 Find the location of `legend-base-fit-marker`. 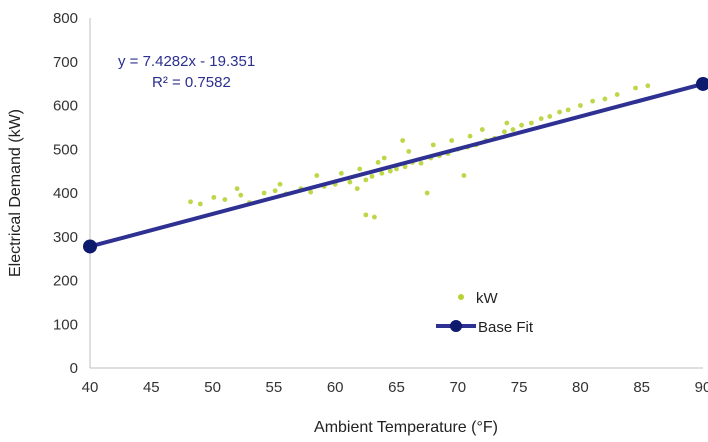

legend-base-fit-marker is located at coordinates (456, 326).